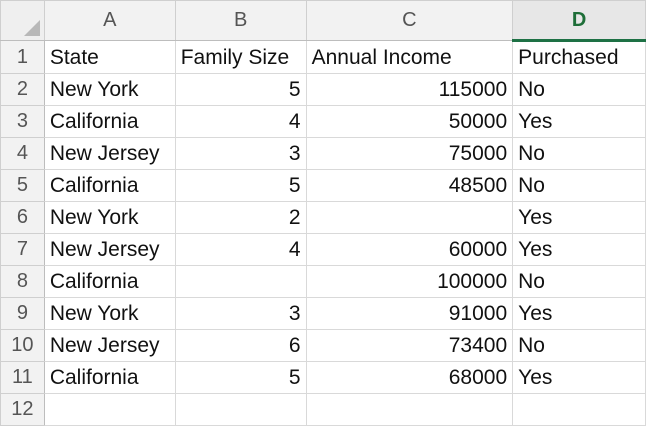  What do you see at coordinates (579, 313) in the screenshot?
I see `cell-d9: Yes` at bounding box center [579, 313].